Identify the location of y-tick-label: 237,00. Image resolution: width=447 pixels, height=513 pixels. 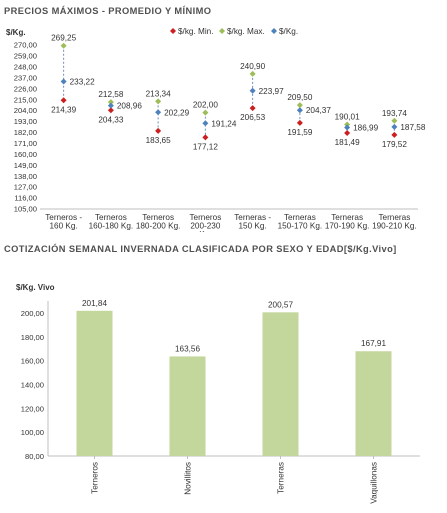
(25, 77).